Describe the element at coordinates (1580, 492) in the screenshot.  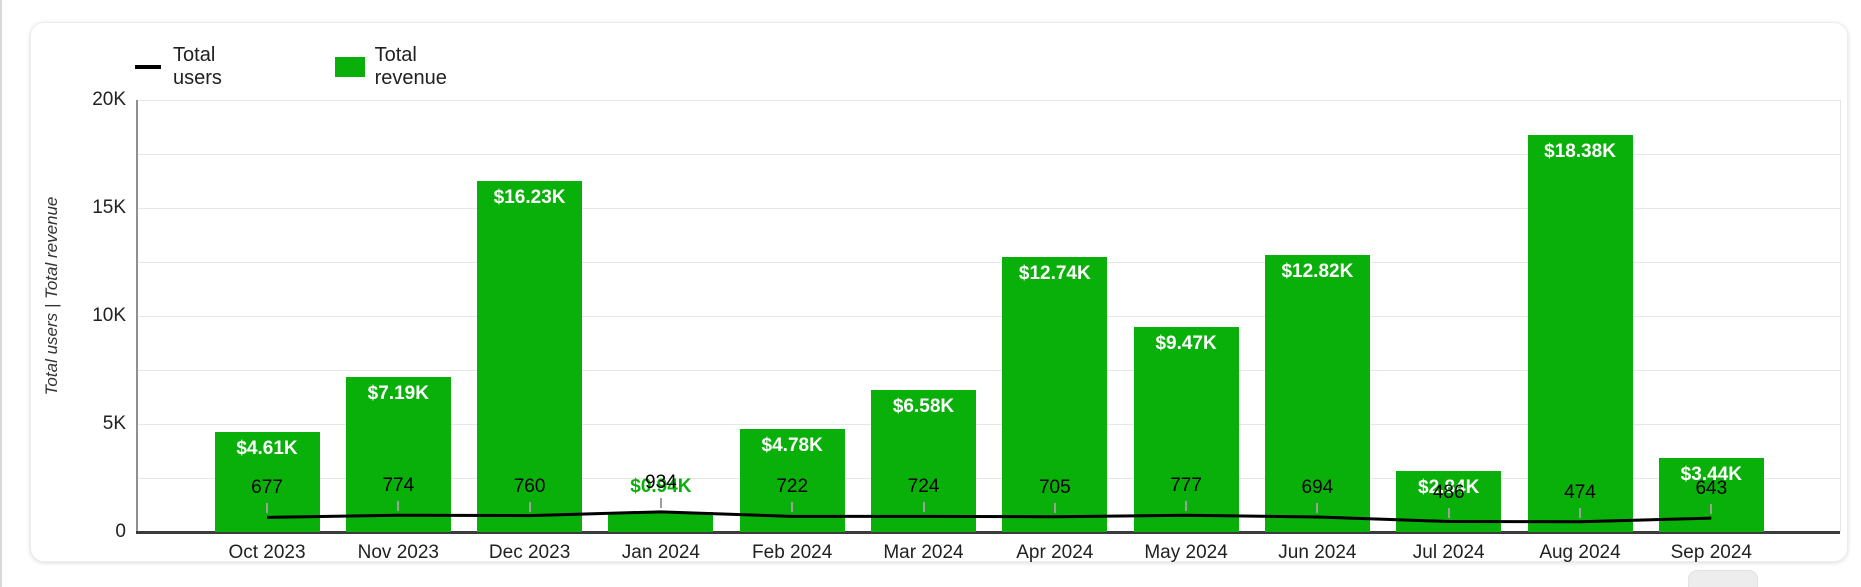
I see `users-count-label: 474` at that location.